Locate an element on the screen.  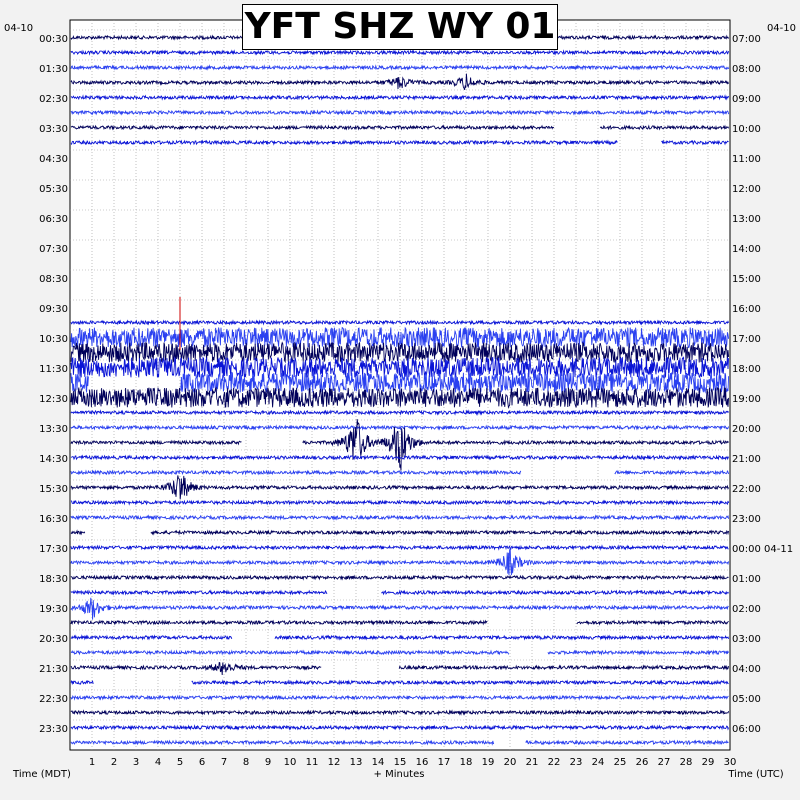
left-time-label: 06:30 is located at coordinates (53, 219).